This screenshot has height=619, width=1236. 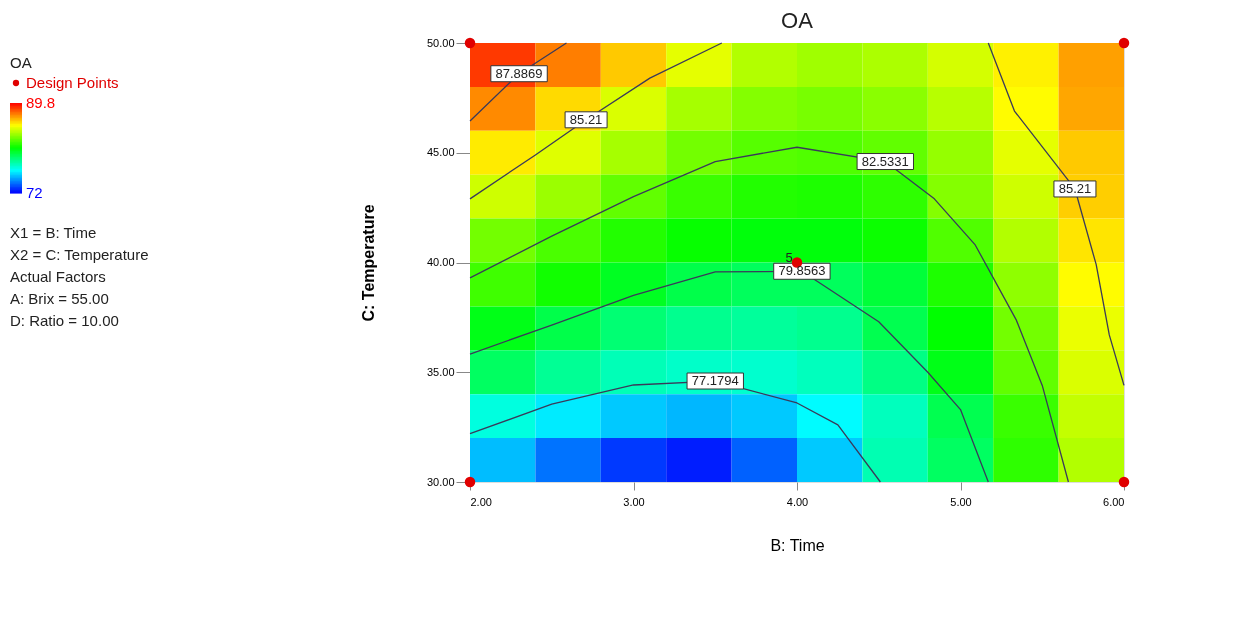 I want to click on legend-title: OA, so click(x=21, y=62).